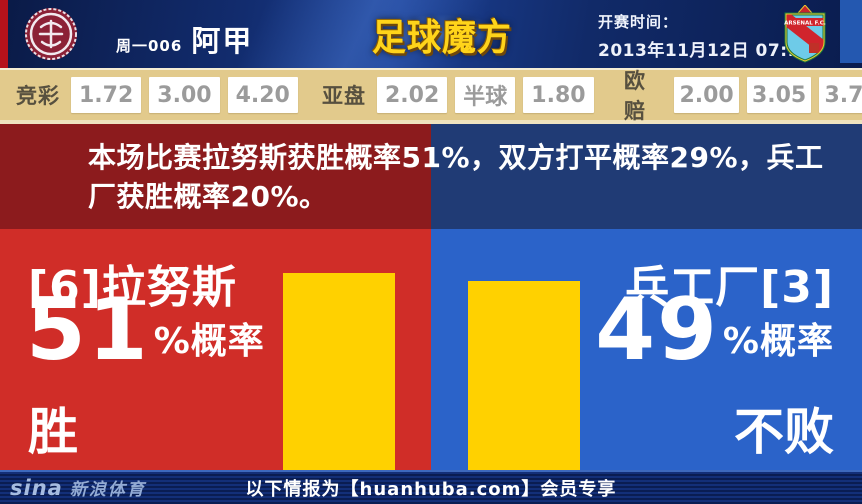 The image size is (862, 504). I want to click on away-probability: 49 %概率, so click(714, 330).